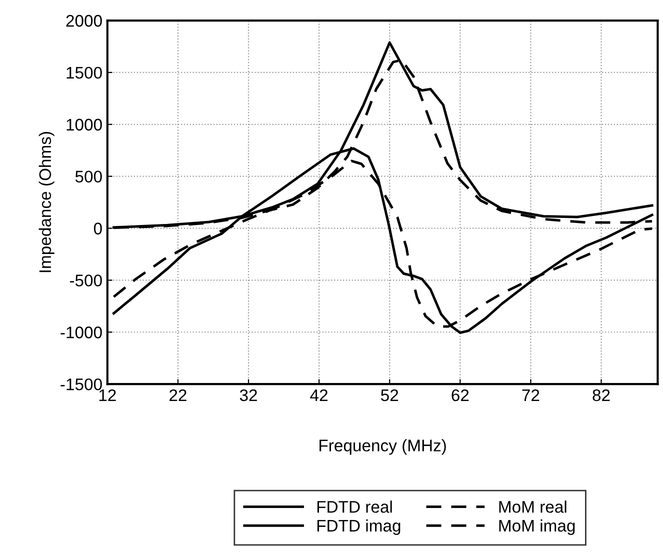 The width and height of the screenshot is (663, 555). I want to click on legend-label: MoM real, so click(532, 506).